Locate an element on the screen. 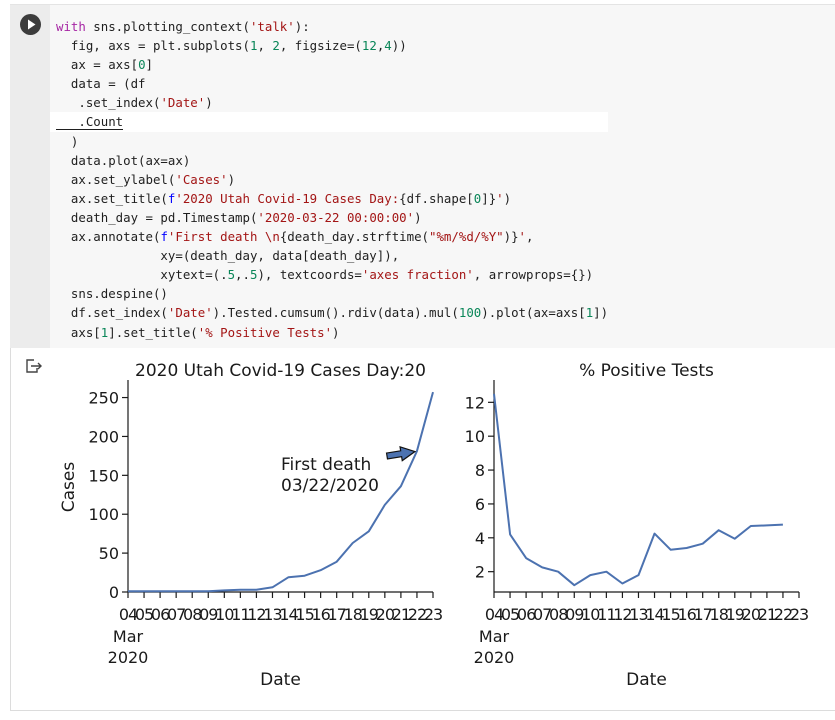  code-line: .Count is located at coordinates (329, 122).